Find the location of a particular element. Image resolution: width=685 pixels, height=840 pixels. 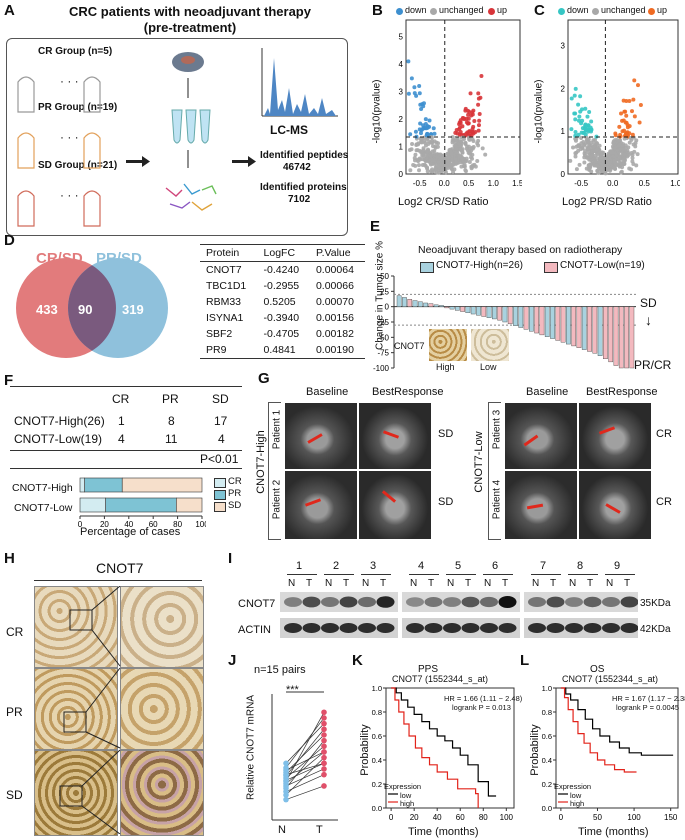

y-tick-label: 0.4 is located at coordinates (547, 760).